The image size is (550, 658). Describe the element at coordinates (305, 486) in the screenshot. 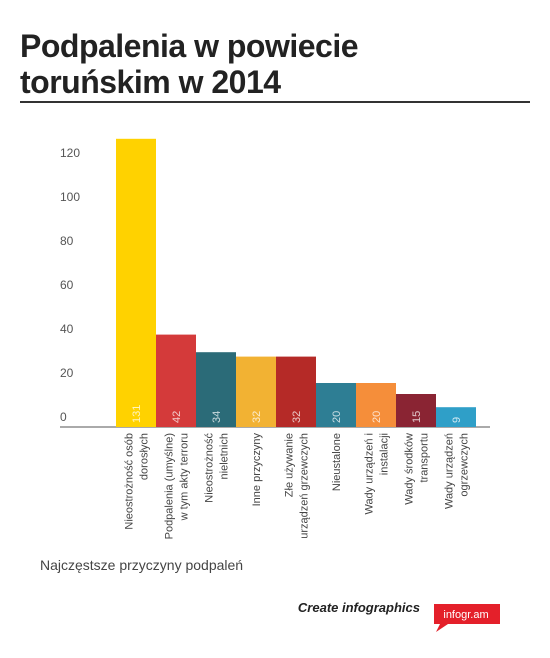

I see `x-tick-label: urządzeń grzewczych` at that location.